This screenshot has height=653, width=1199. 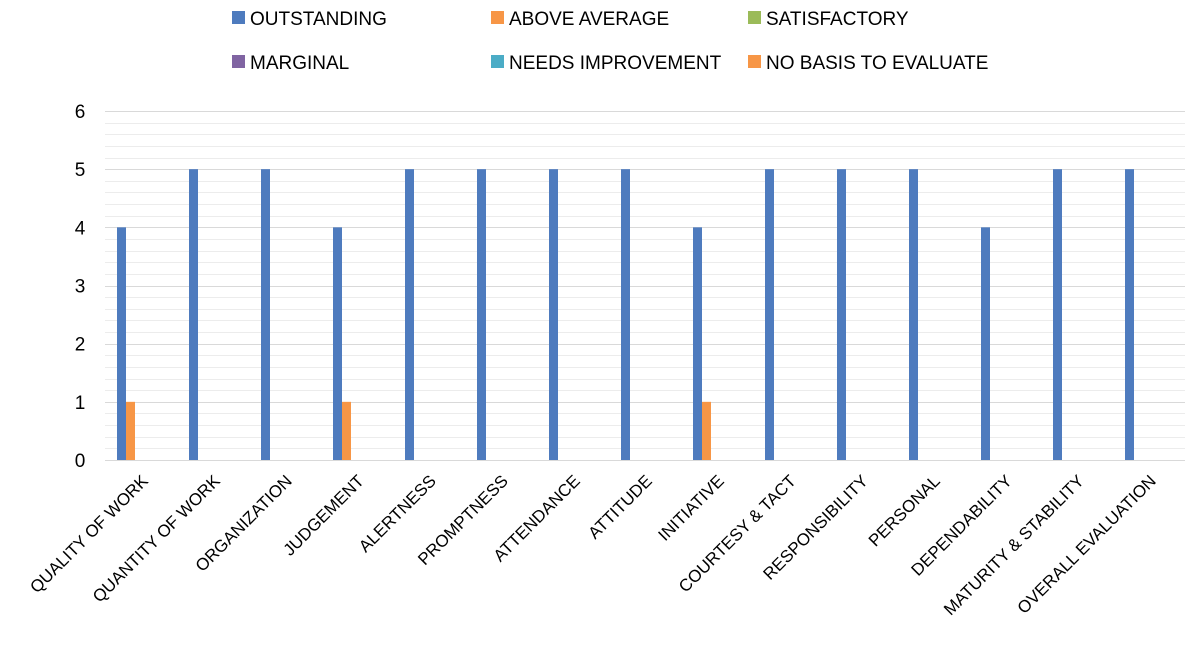 What do you see at coordinates (620, 506) in the screenshot?
I see `x-tick-label: ATTITUDE` at bounding box center [620, 506].